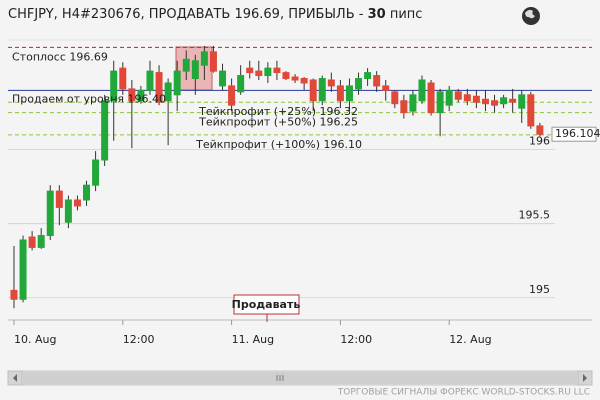 This screenshot has width=600, height=400. Describe the element at coordinates (531, 16) in the screenshot. I see `globe-icon` at that location.